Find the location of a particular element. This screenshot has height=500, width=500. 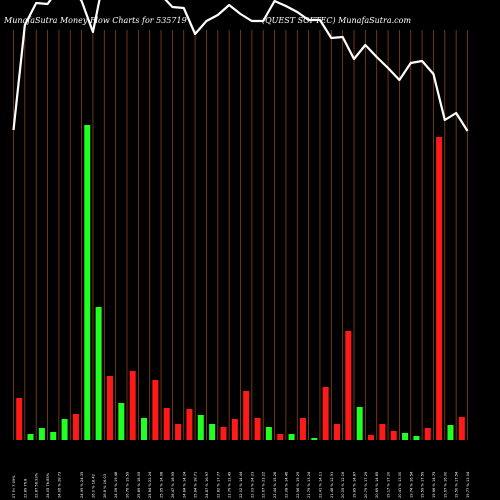

x-tick-label: 21.48 % 12.91 is located at coordinates (332, 485).